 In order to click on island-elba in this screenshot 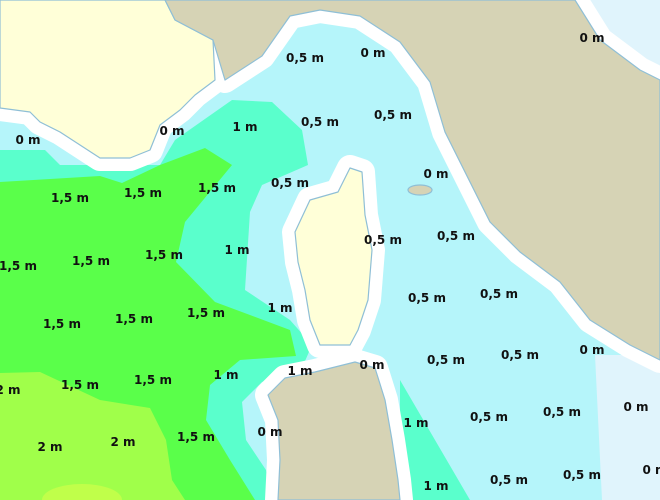, I will do `click(420, 190)`.